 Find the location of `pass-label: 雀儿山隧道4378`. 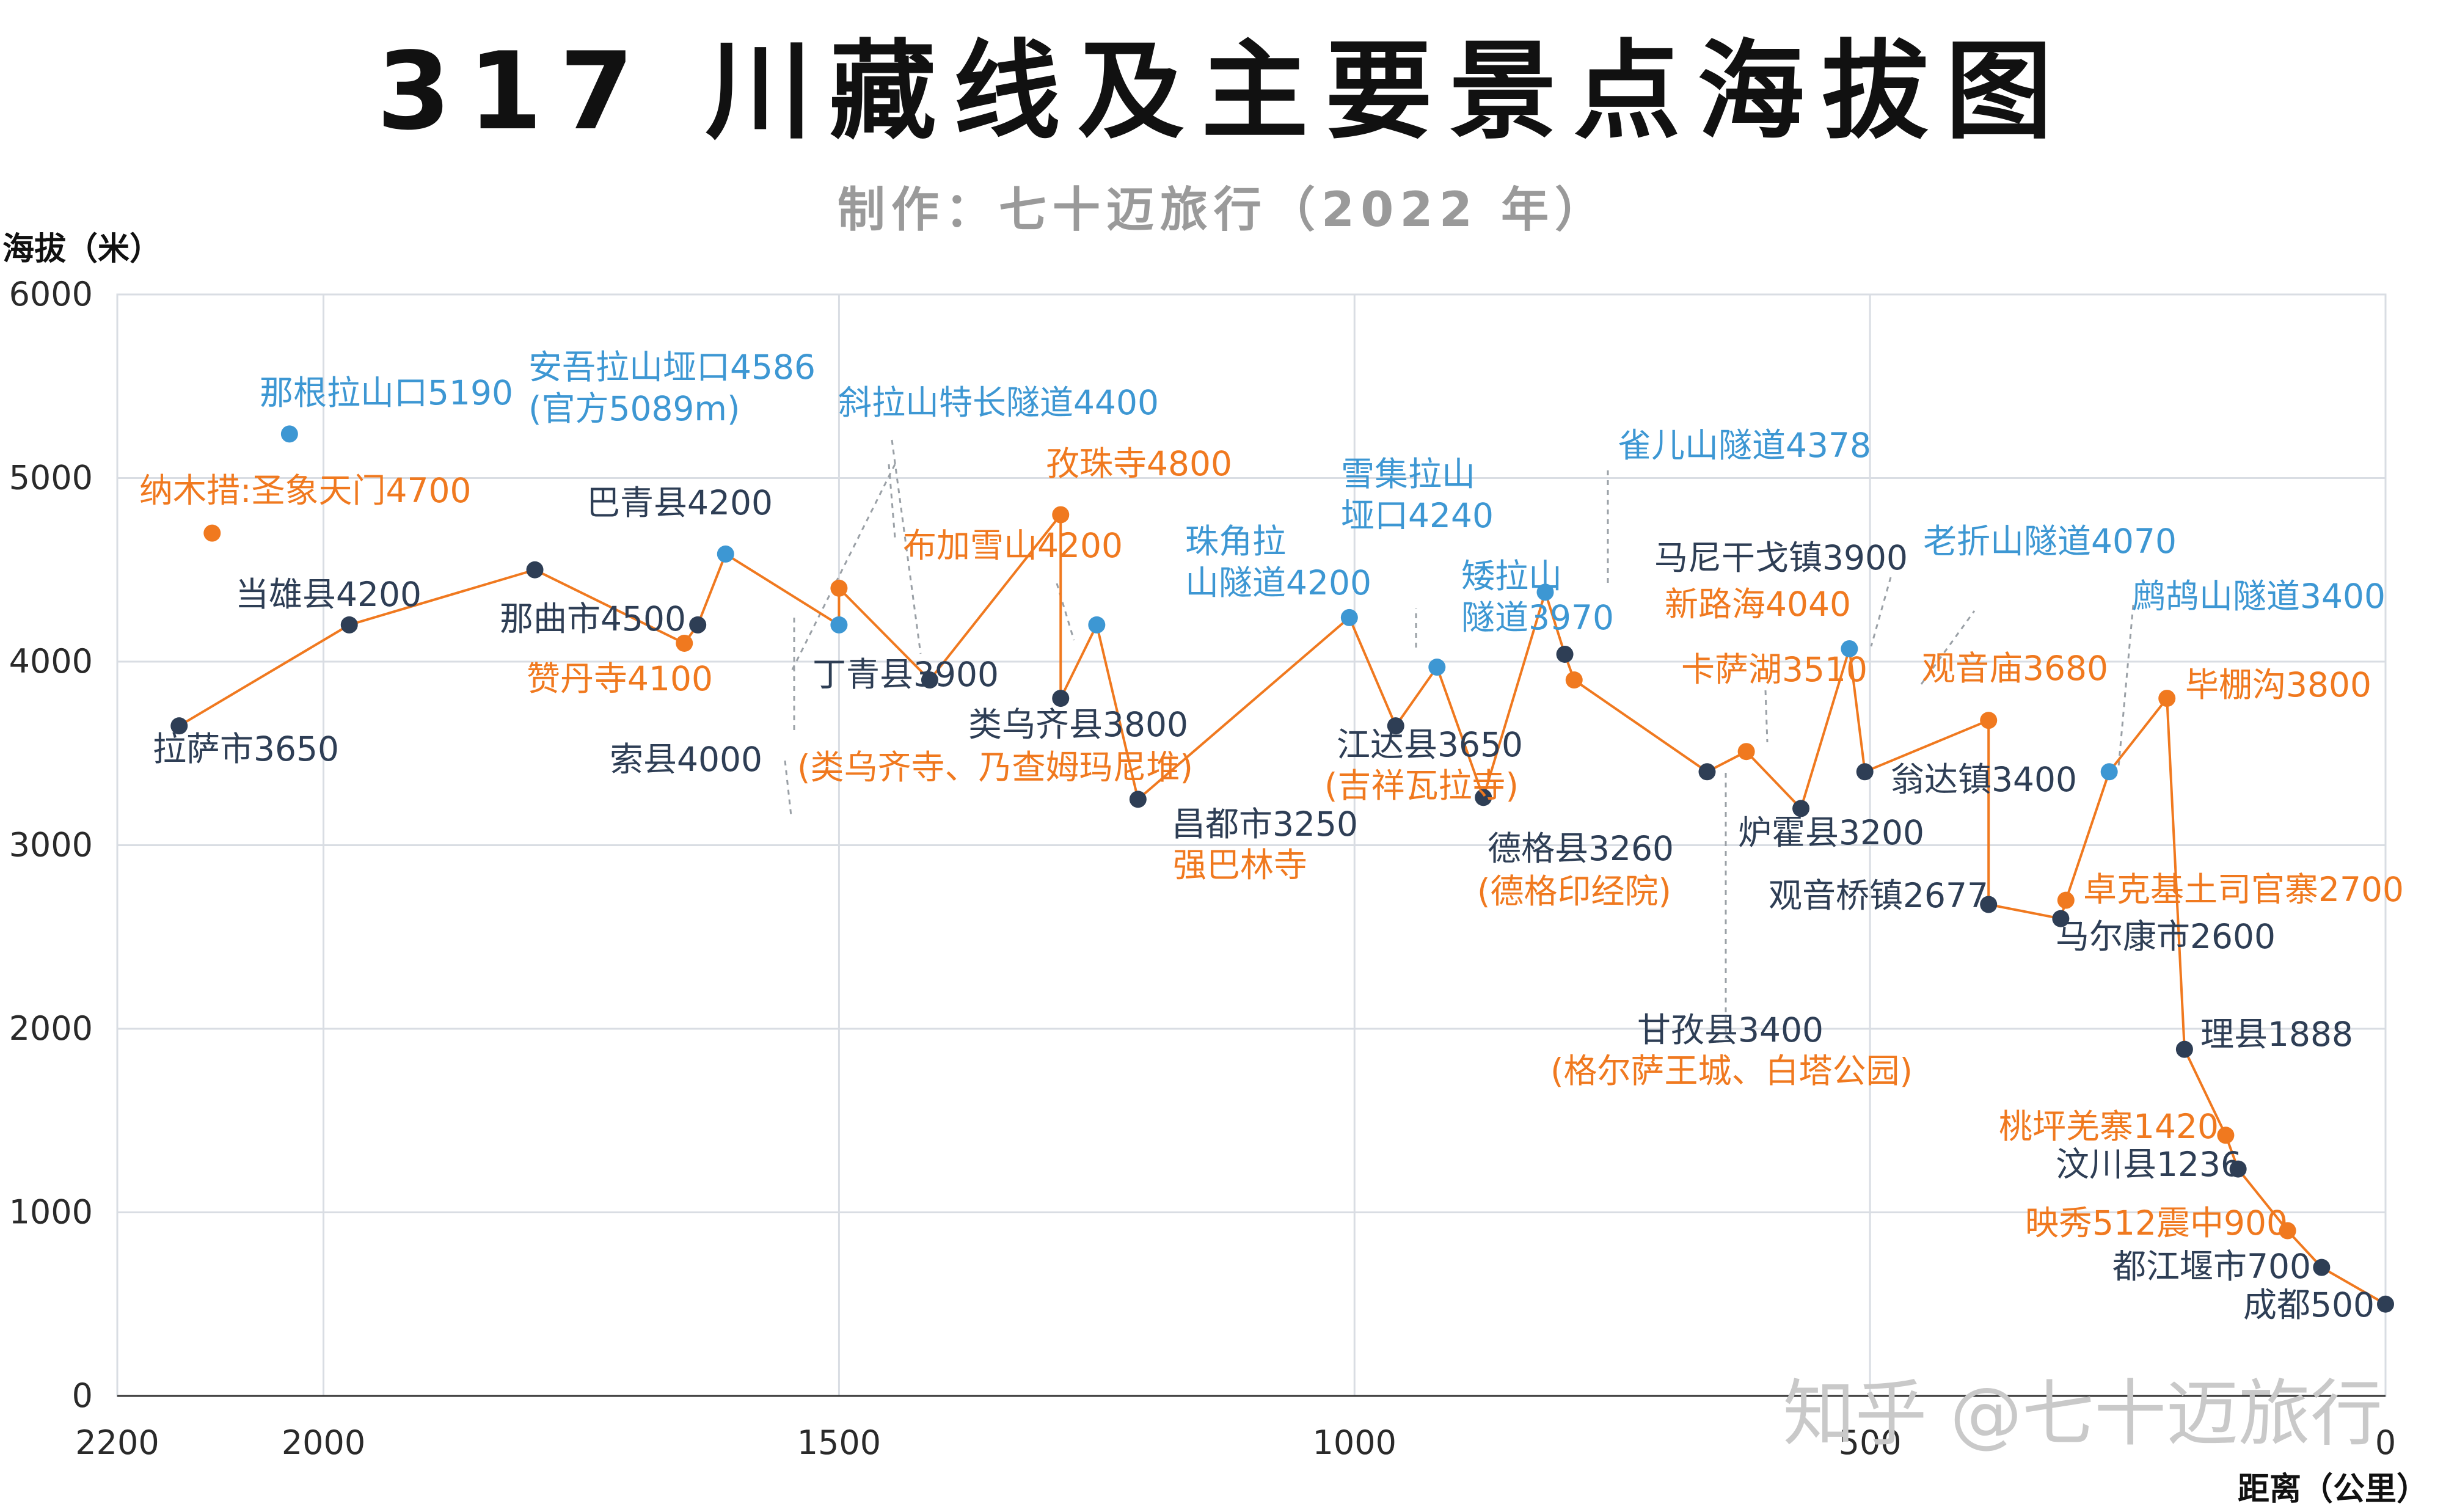

pass-label: 雀儿山隧道4378 is located at coordinates (1745, 446).